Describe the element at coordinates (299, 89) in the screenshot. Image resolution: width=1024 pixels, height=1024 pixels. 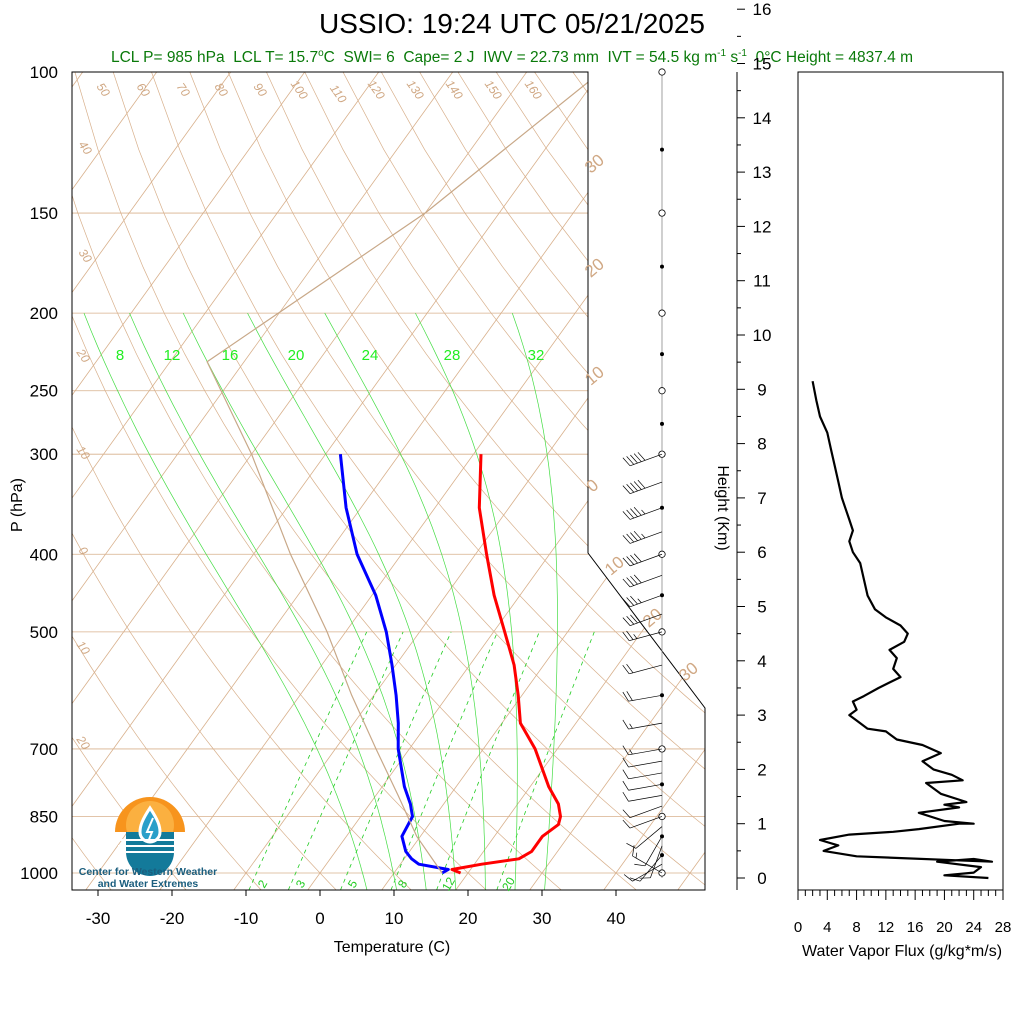
I see `dry-adiabat-label: 100` at that location.